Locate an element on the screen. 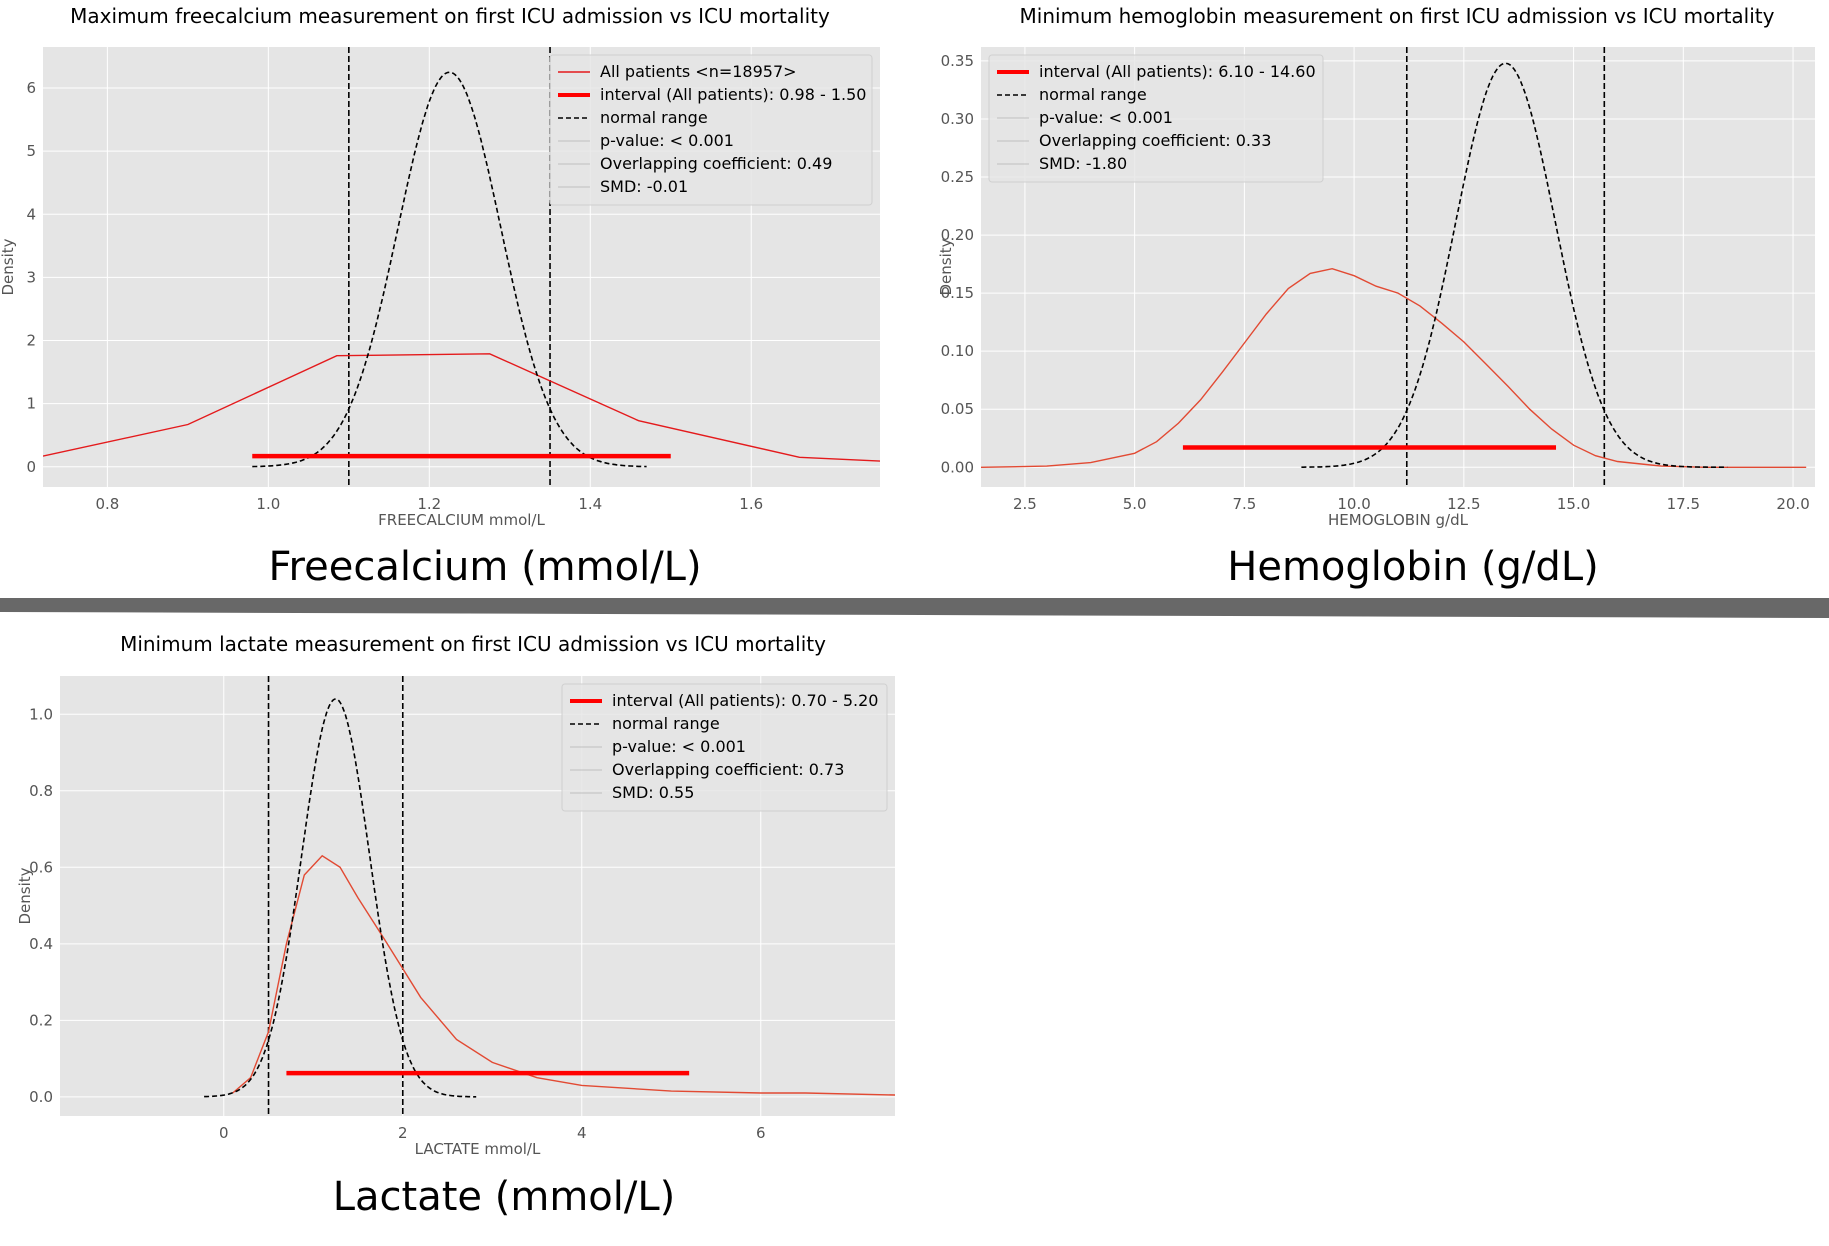 This screenshot has height=1246, width=1829. data-lines is located at coordinates (549, 896).